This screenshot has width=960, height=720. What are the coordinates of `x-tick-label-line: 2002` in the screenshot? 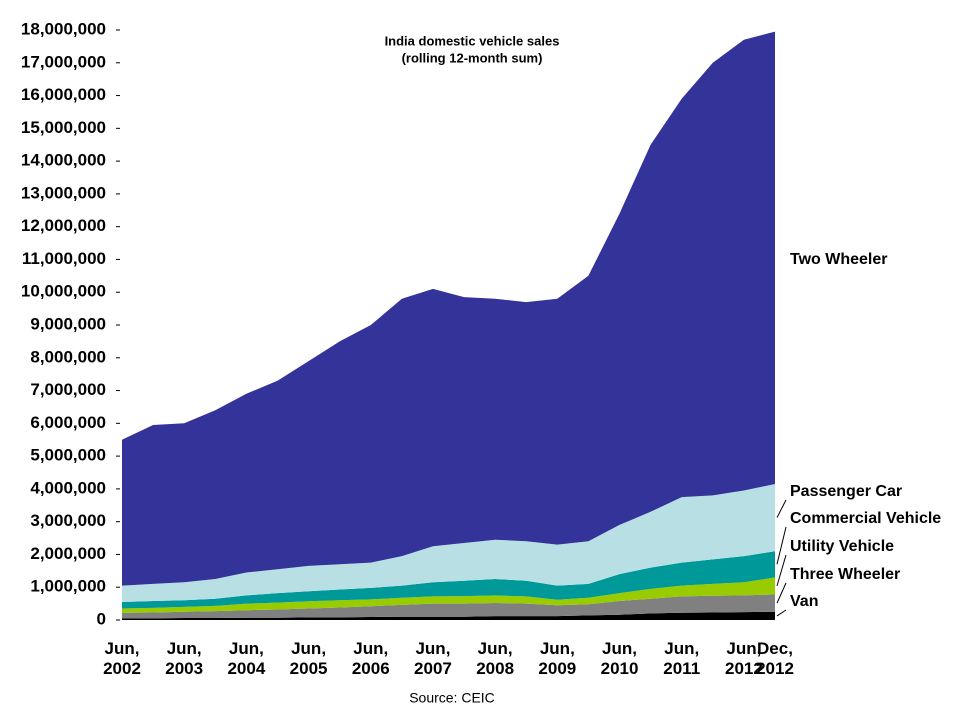 It's located at (122, 668).